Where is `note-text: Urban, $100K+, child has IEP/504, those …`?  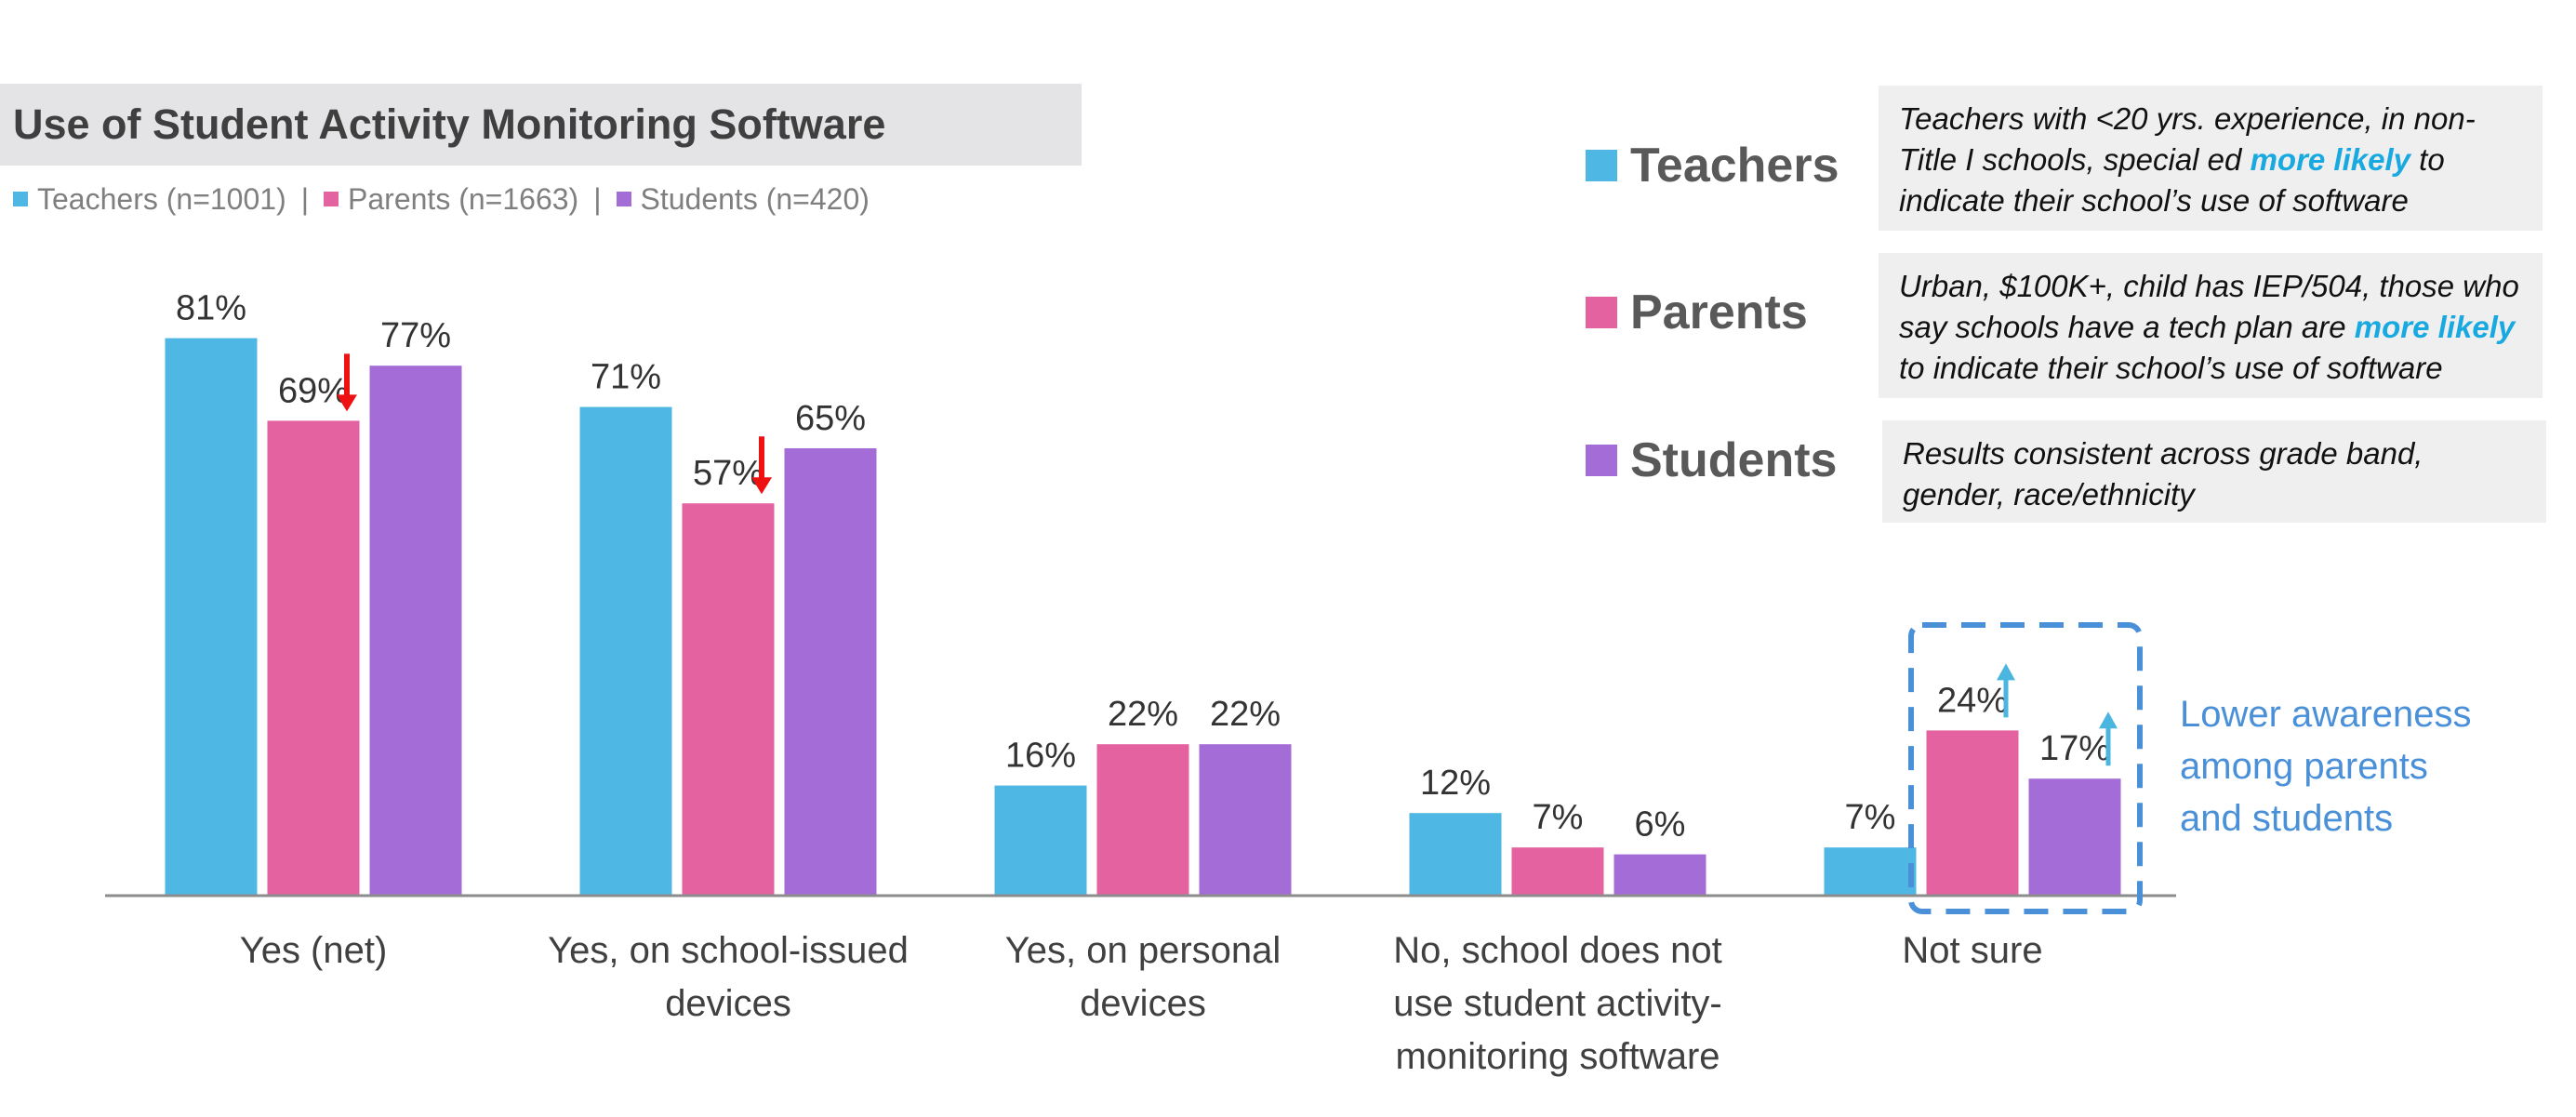 note-text: Urban, $100K+, child has IEP/504, those … is located at coordinates (2209, 307).